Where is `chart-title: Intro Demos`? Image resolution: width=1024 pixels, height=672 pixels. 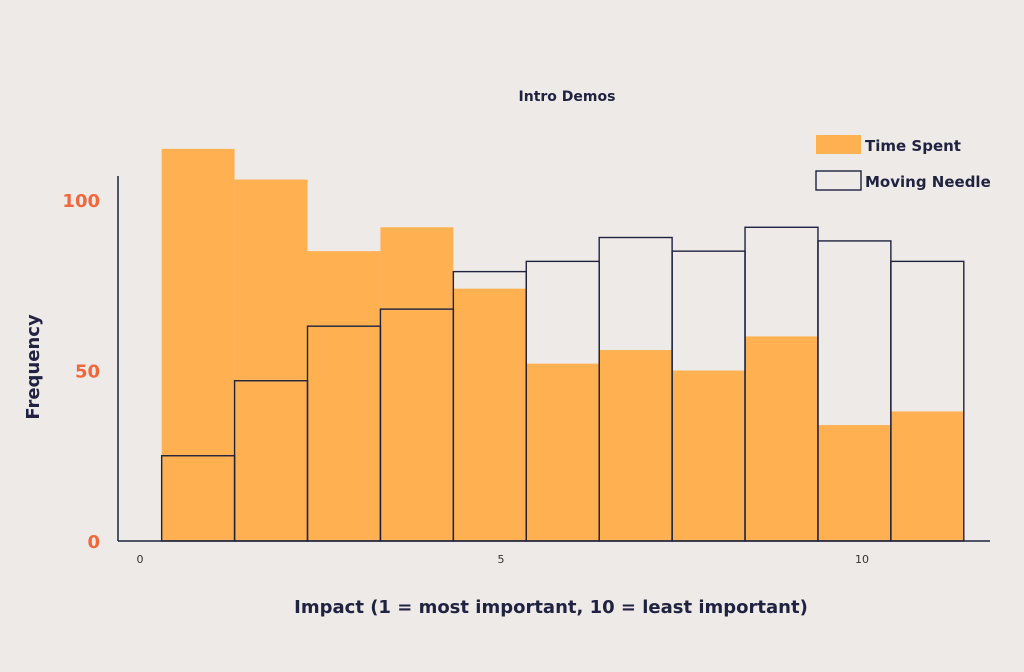 chart-title: Intro Demos is located at coordinates (567, 97).